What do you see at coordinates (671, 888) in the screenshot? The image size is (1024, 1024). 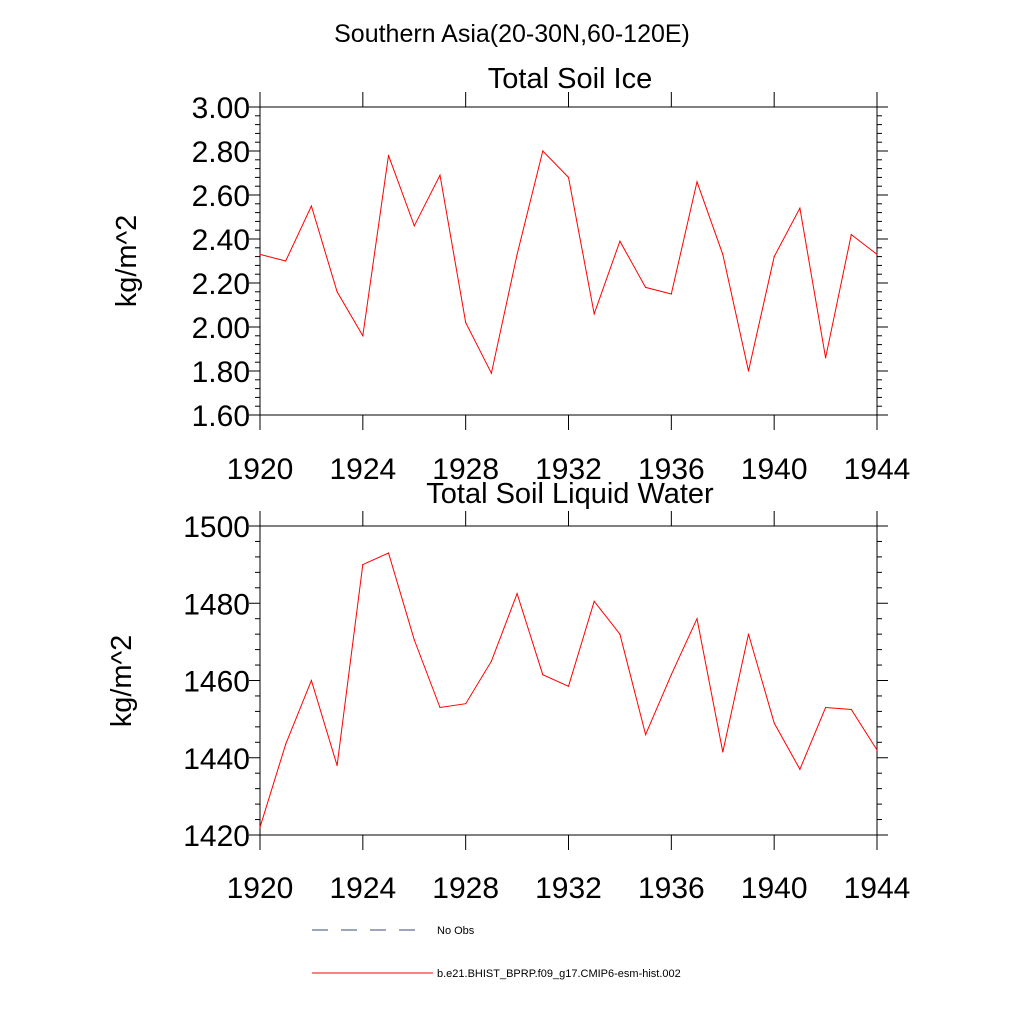 I see `soil-liquid-water-xtick-label: 1936` at bounding box center [671, 888].